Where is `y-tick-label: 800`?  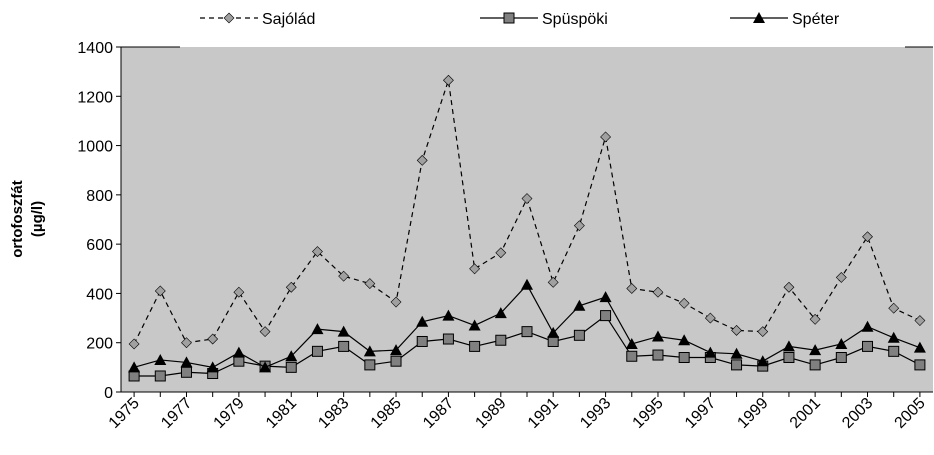 y-tick-label: 800 is located at coordinates (99, 196).